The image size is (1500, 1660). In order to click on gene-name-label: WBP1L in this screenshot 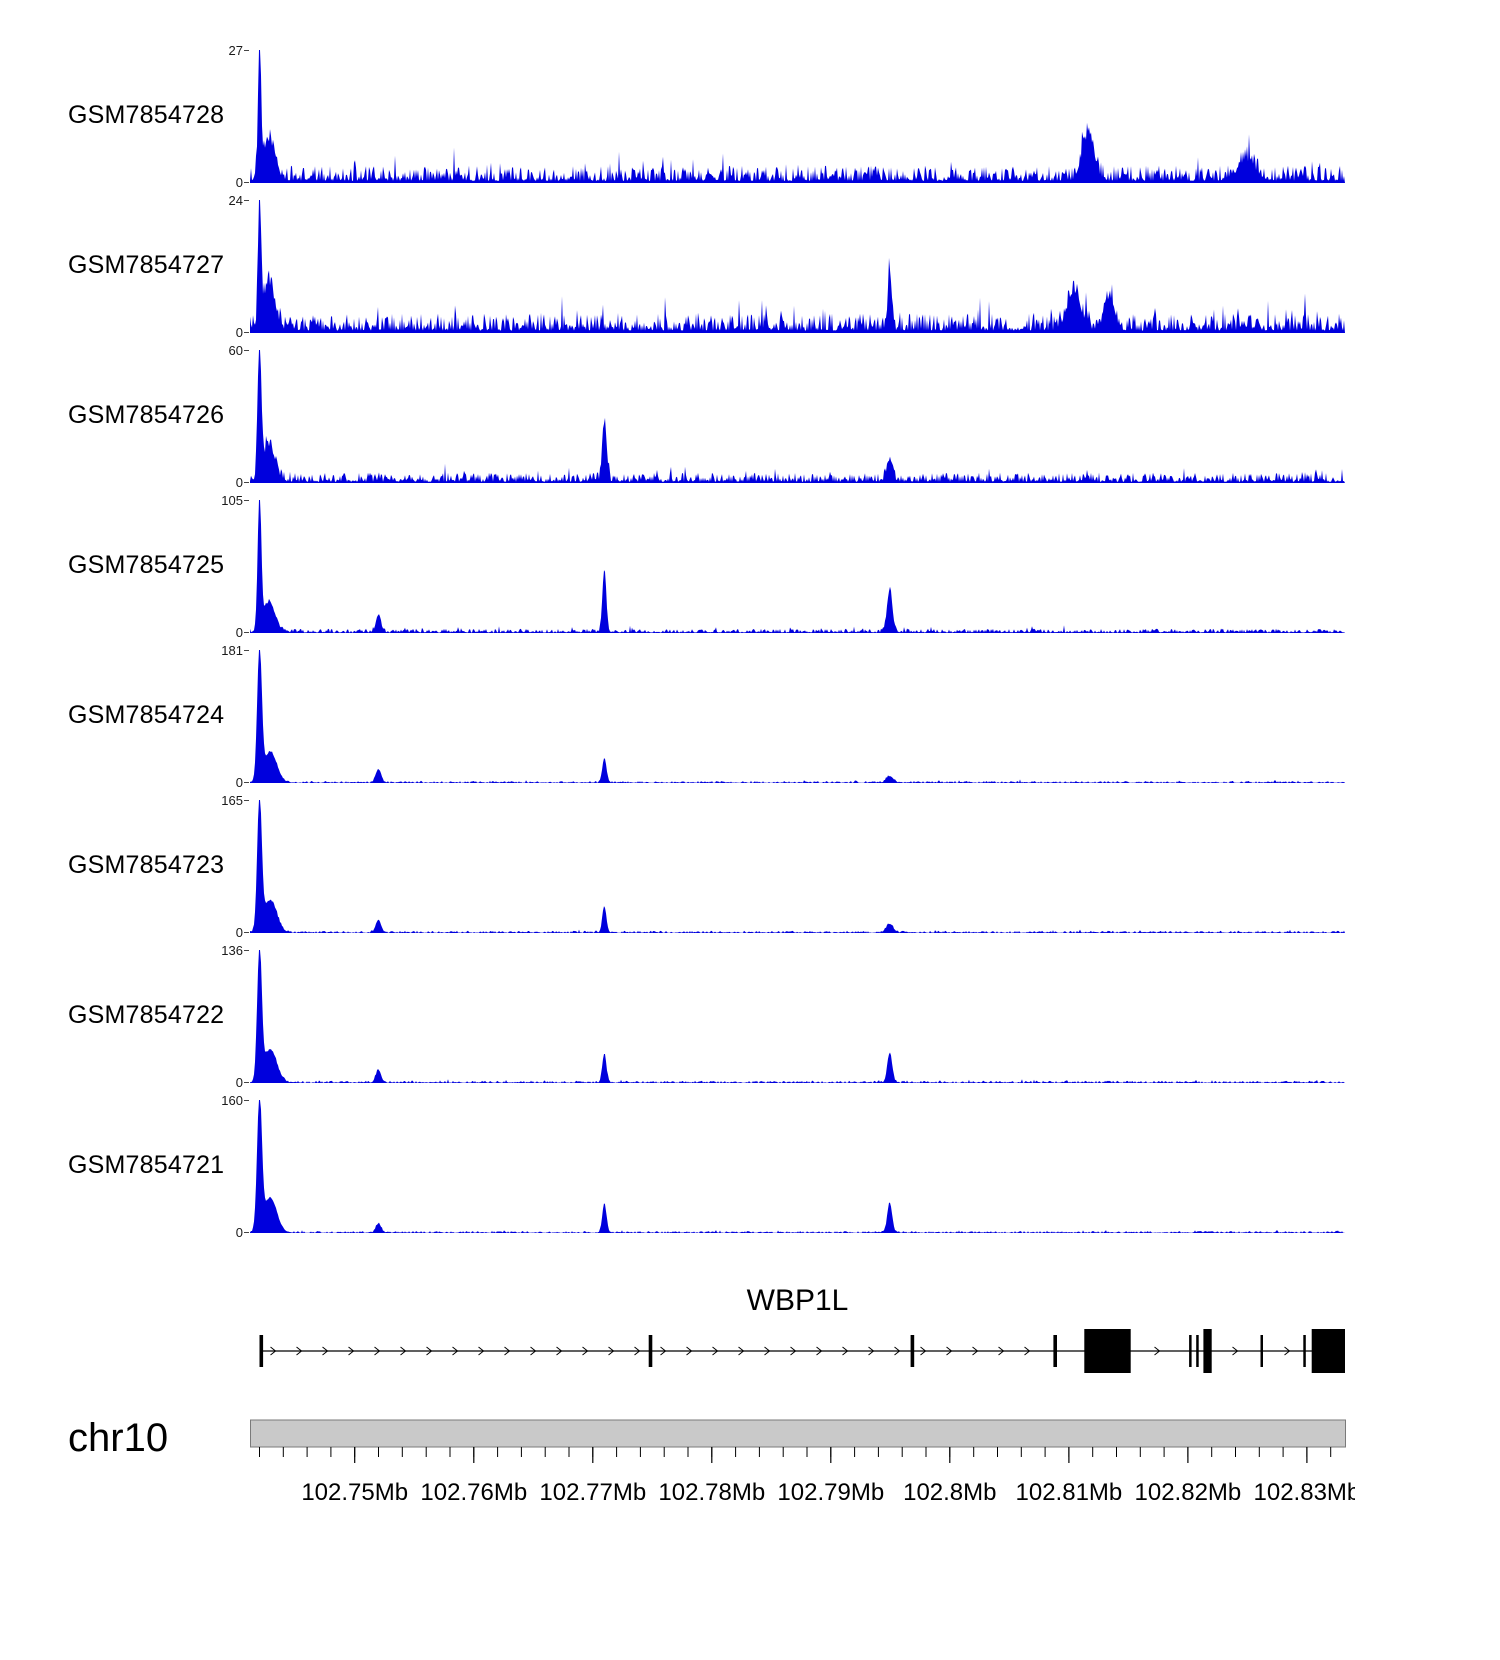, I will do `click(797, 1300)`.